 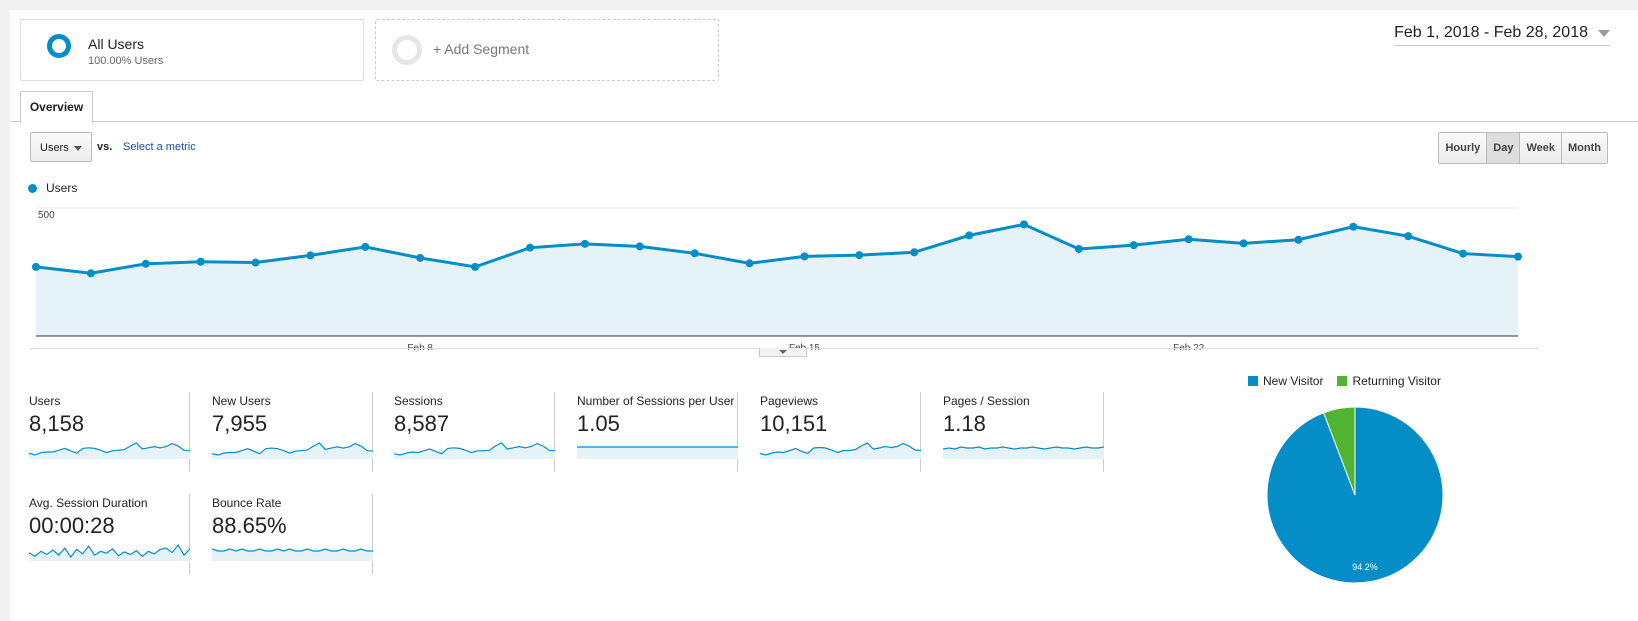 What do you see at coordinates (159, 147) in the screenshot?
I see `select-metric-link: Select a metric` at bounding box center [159, 147].